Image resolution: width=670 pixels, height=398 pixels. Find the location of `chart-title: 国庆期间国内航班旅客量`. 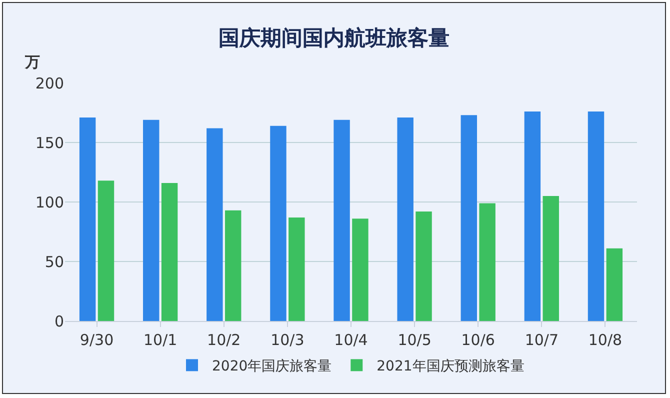

chart-title: 国庆期间国内航班旅客量 is located at coordinates (334, 38).